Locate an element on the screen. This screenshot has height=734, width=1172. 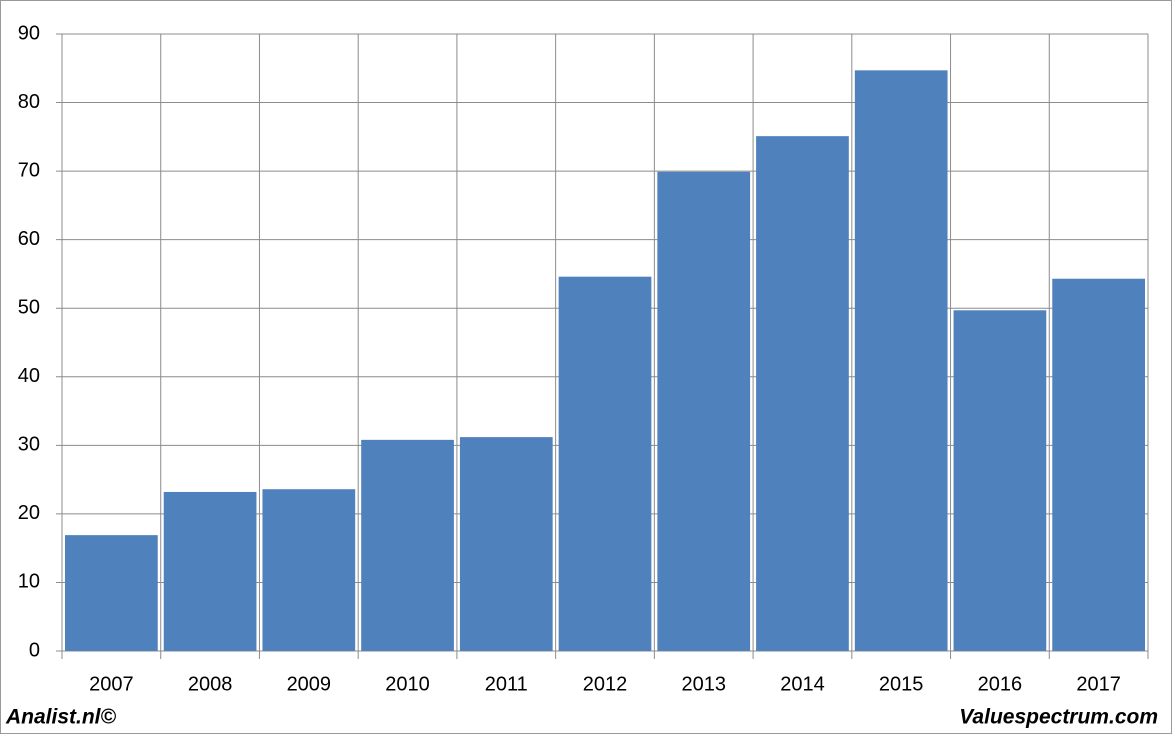
y-tick-label: 40 is located at coordinates (29, 376).